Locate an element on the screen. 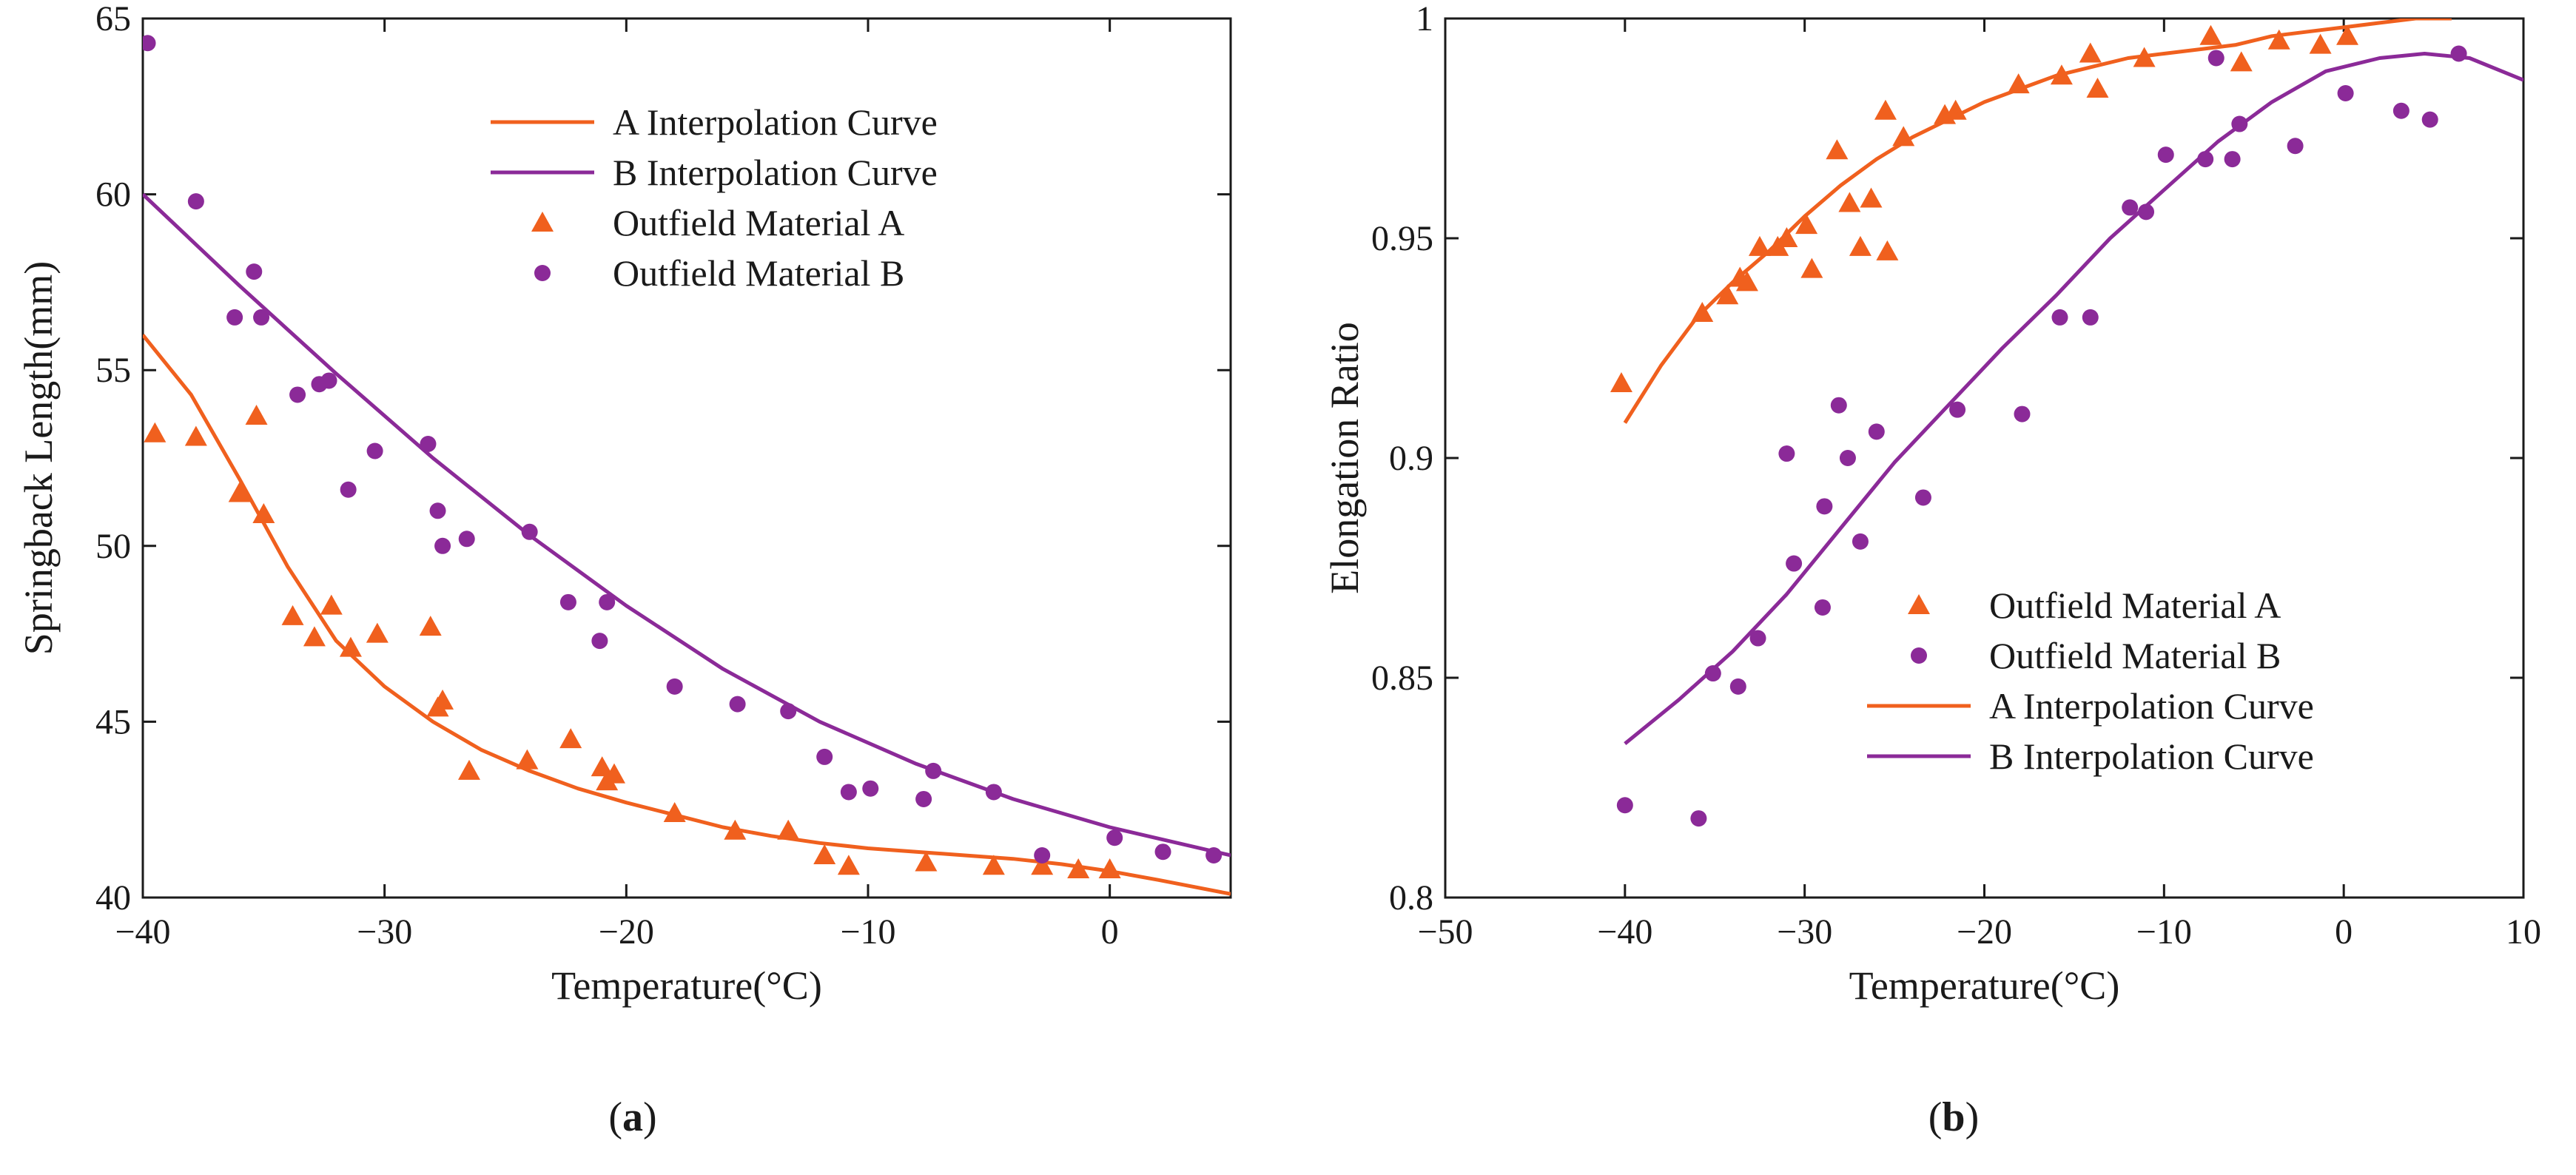 The image size is (2576, 1175). legend-item: A Interpolation Curve is located at coordinates (714, 122).